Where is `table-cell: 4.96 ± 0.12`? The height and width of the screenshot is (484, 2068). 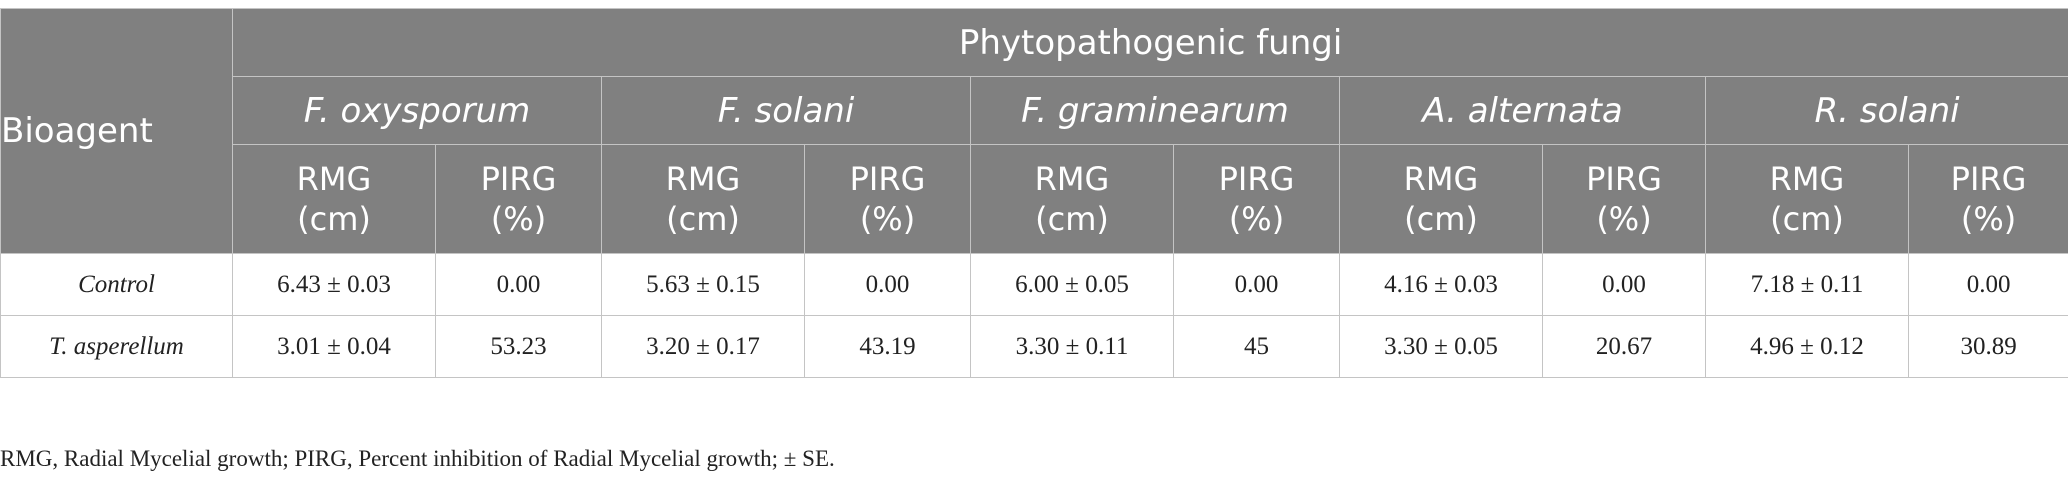 table-cell: 4.96 ± 0.12 is located at coordinates (1807, 346).